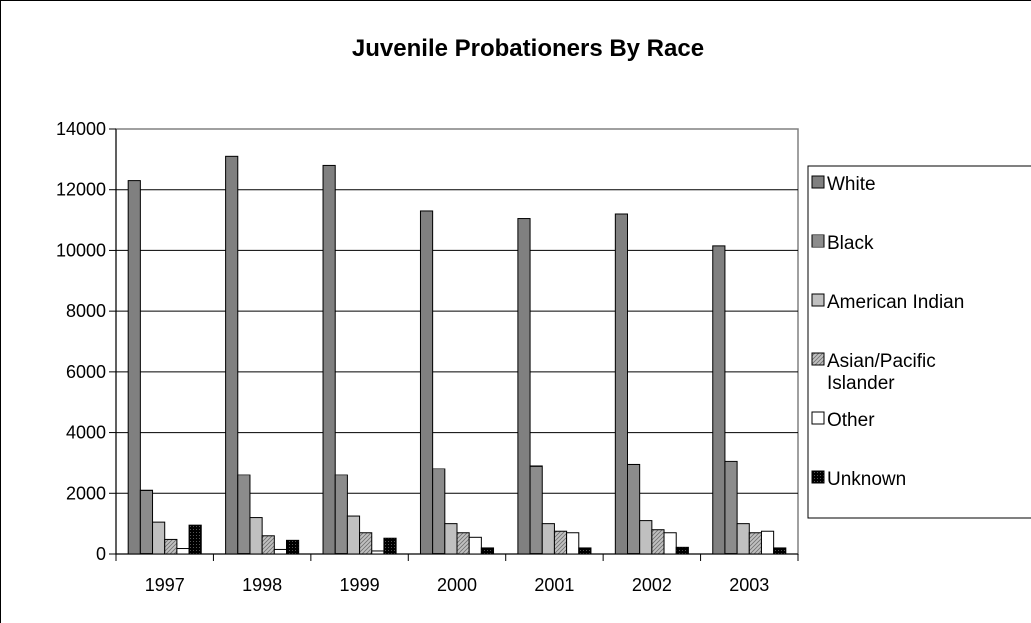 This screenshot has height=623, width=1031. I want to click on legend-label-black: Black, so click(850, 243).